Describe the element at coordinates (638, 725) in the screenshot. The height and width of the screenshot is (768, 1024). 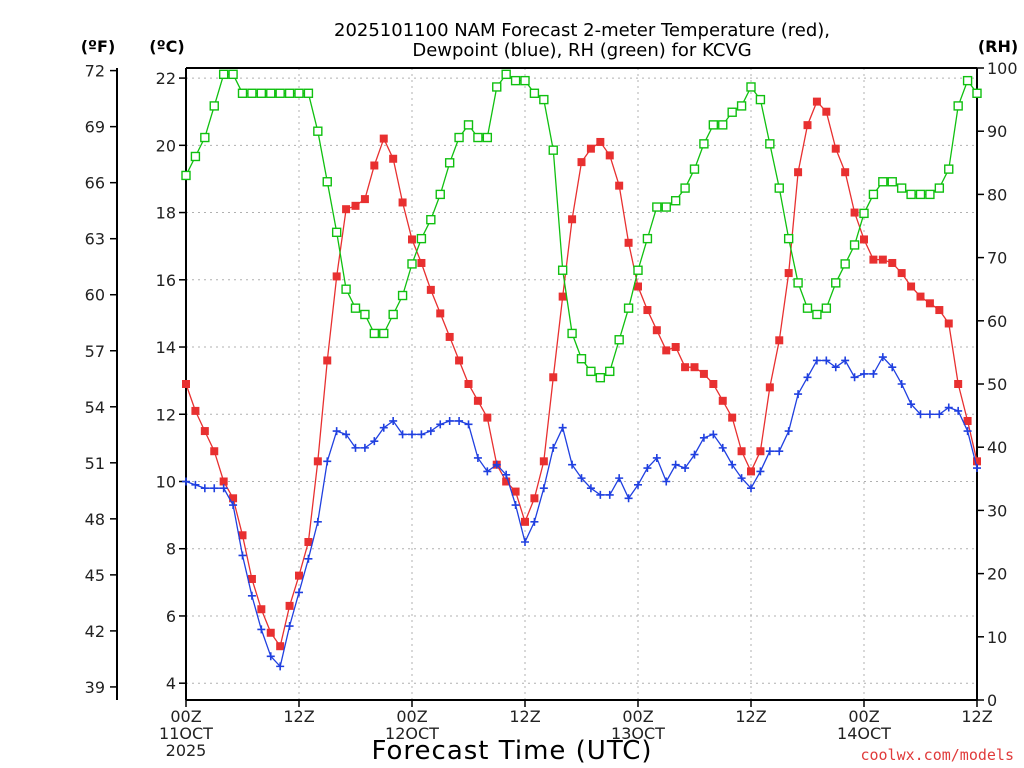
I see `x-tick-label: 00Z 13OCT` at that location.